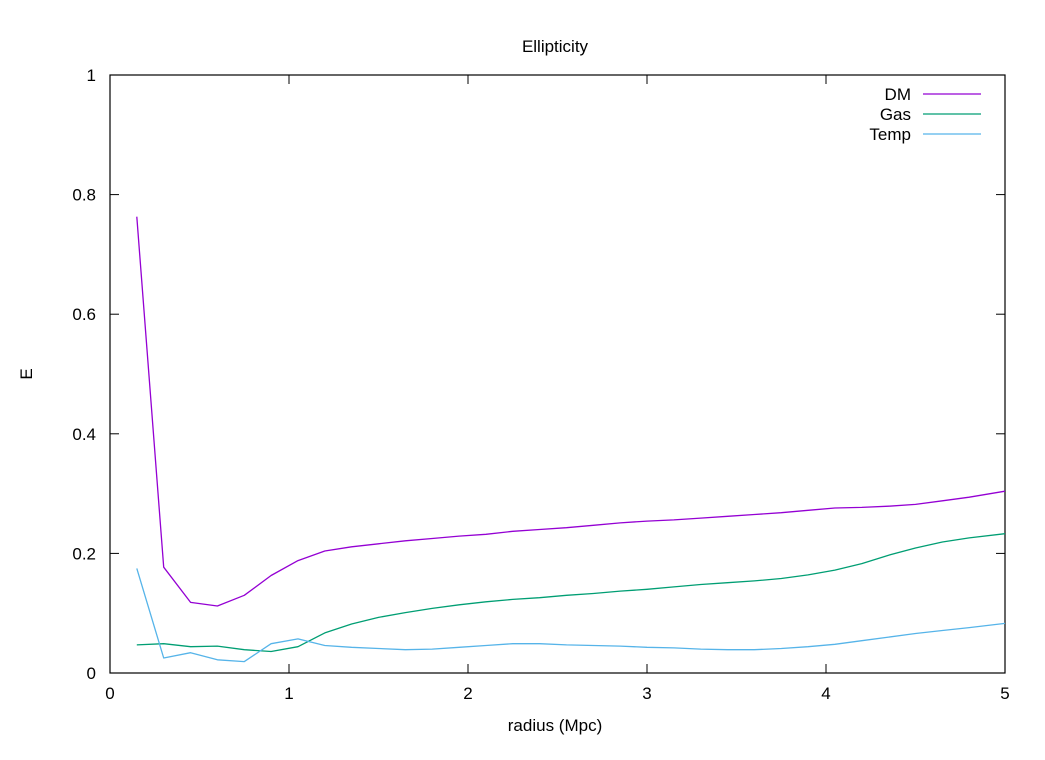 This screenshot has width=1045, height=760. Describe the element at coordinates (109, 693) in the screenshot. I see `x-tick-label: 0` at that location.